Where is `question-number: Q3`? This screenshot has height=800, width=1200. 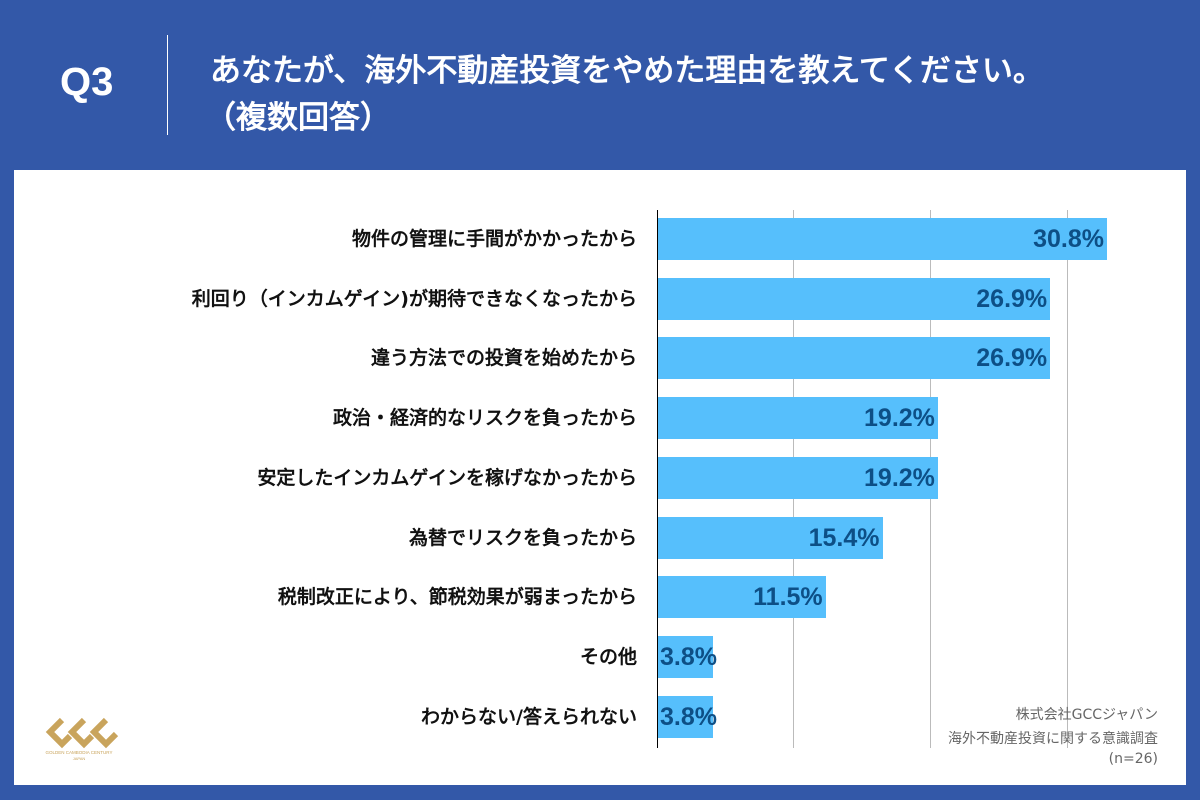 question-number: Q3 is located at coordinates (87, 82).